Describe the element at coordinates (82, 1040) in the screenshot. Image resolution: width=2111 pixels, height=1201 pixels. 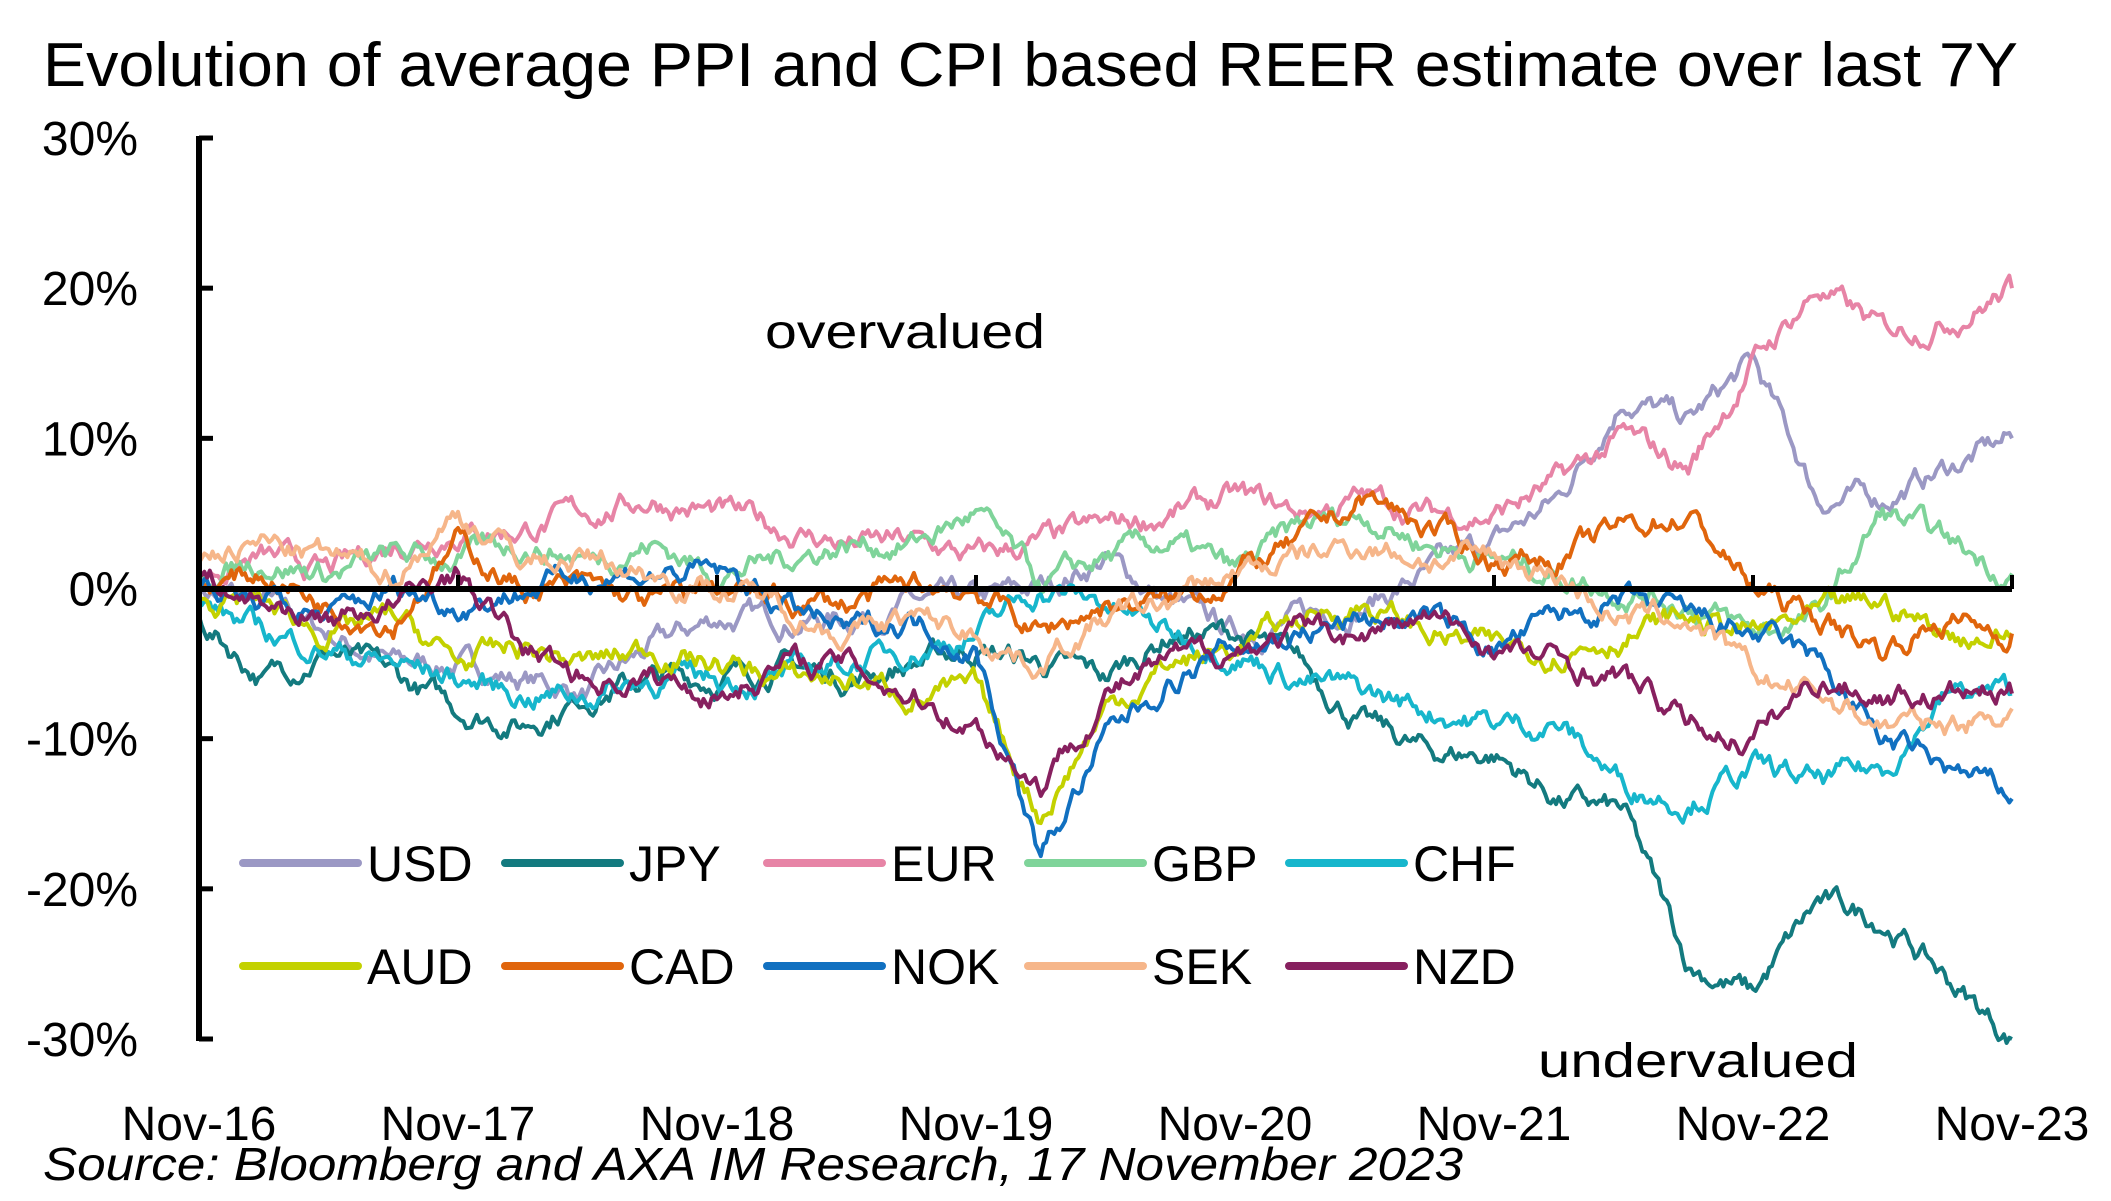
I see `y-tick-label: -30%` at that location.